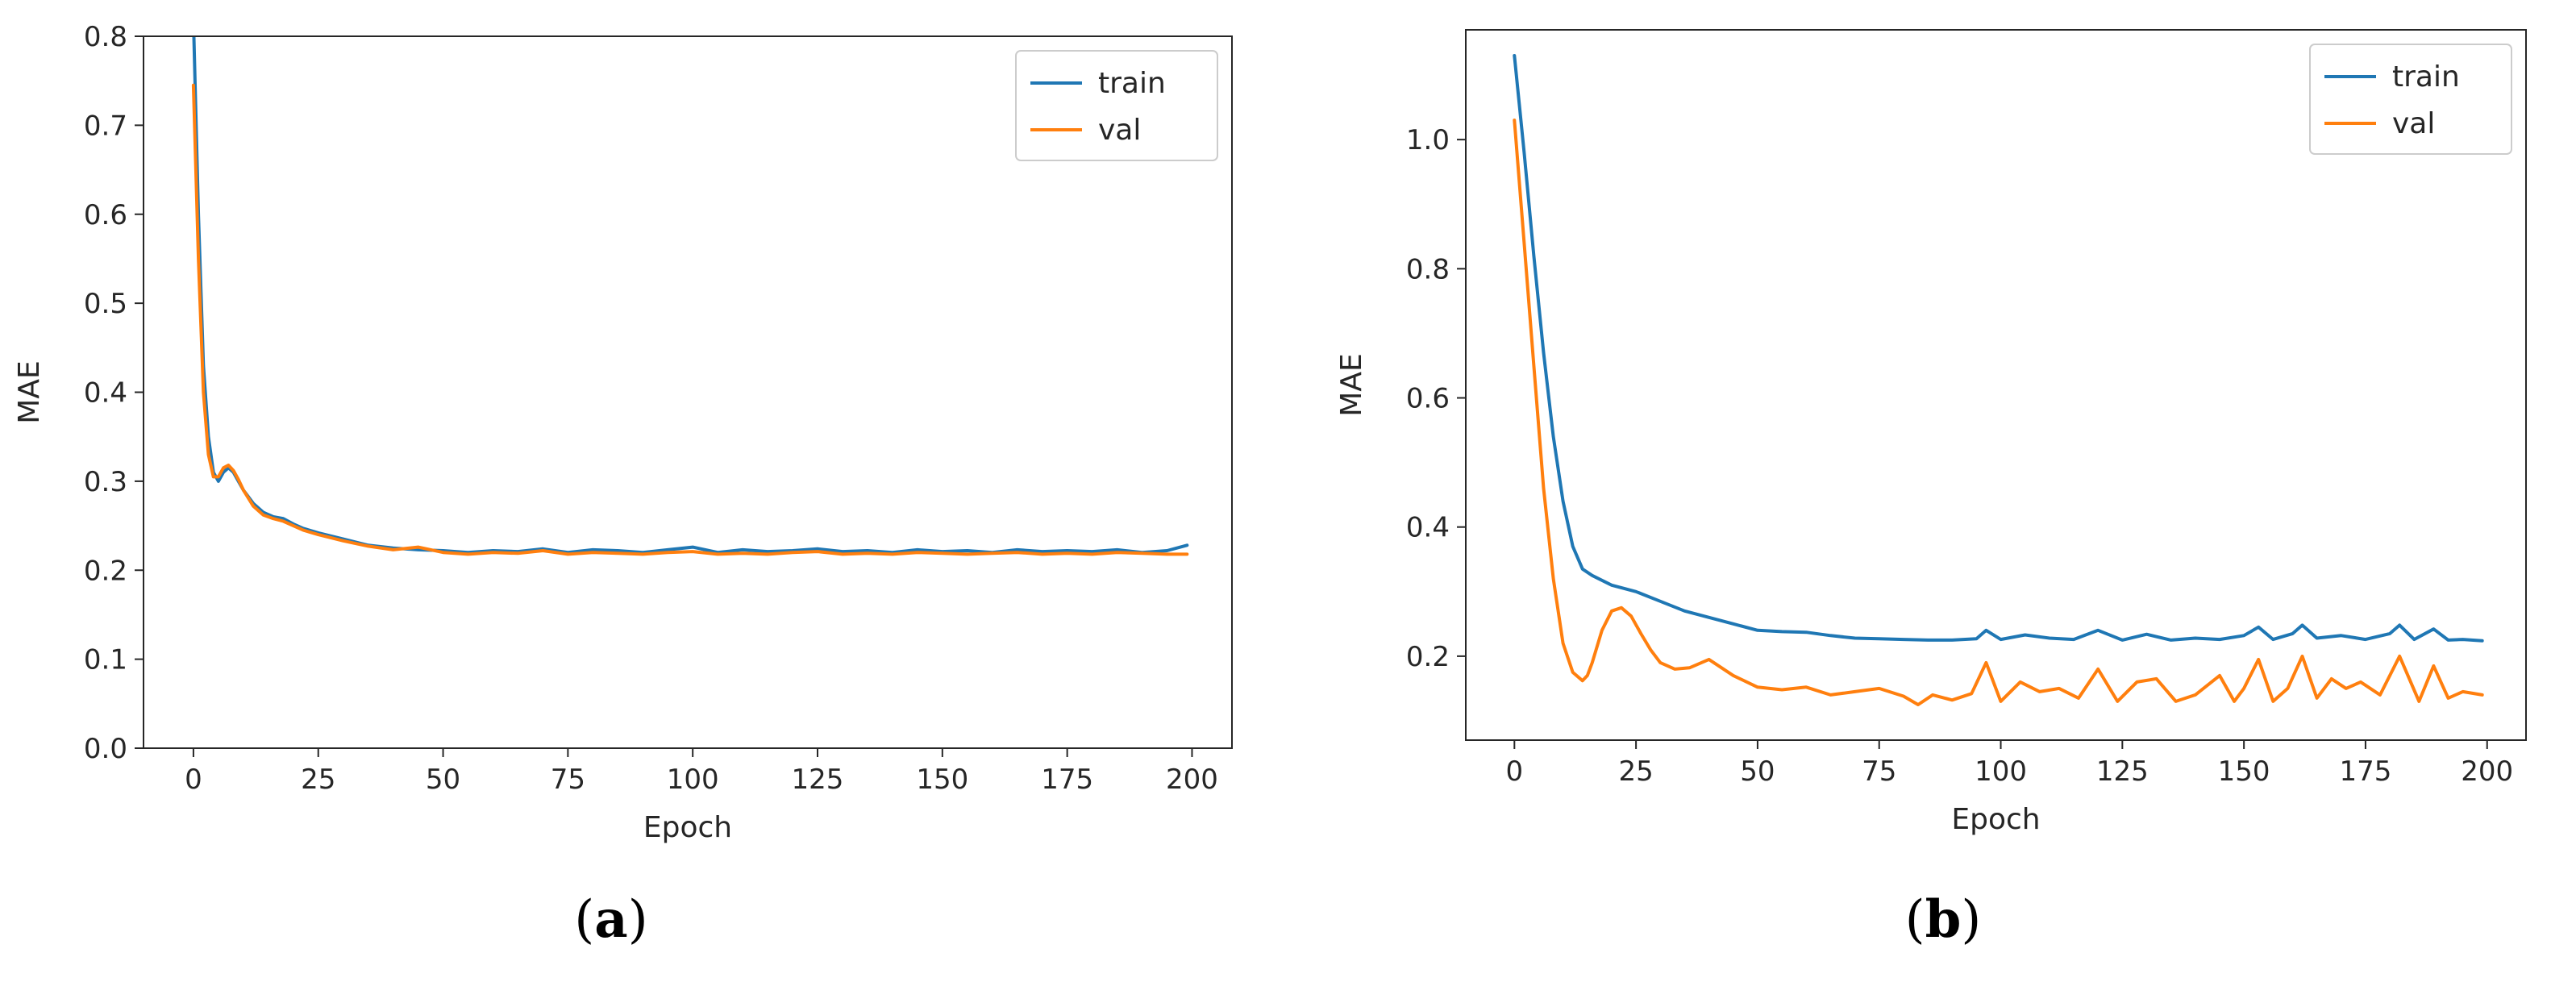  Describe the element at coordinates (105, 749) in the screenshot. I see `y-tick-label: 0.0` at that location.